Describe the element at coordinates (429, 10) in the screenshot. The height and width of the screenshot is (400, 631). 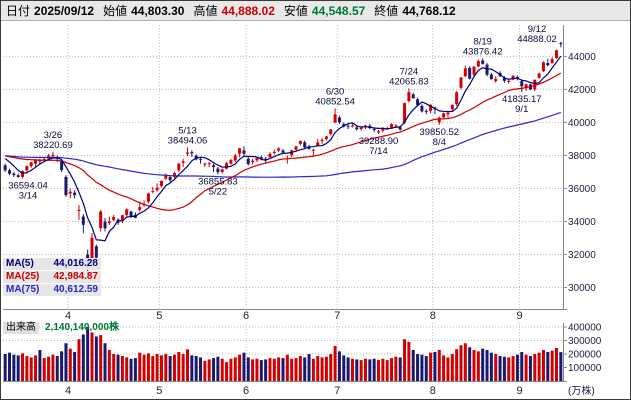
I see `close-value: 44,768.12` at that location.